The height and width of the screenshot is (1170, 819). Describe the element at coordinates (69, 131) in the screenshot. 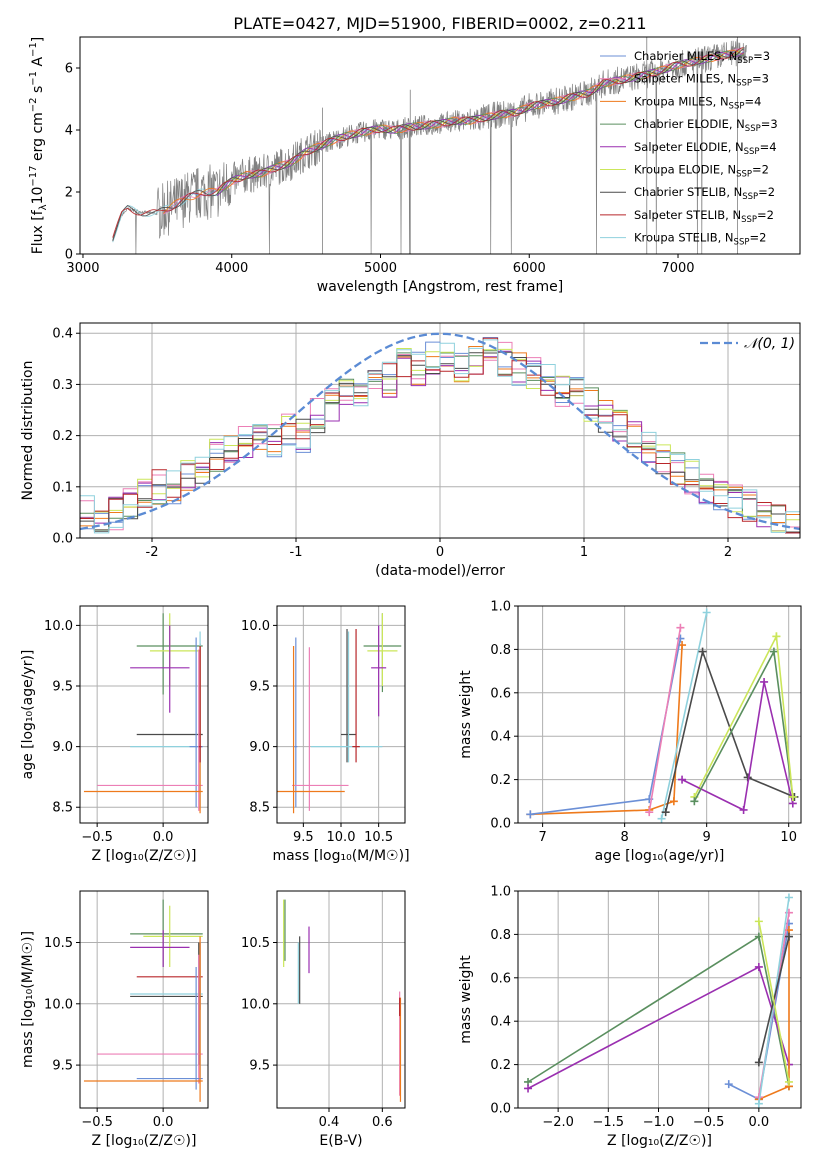

I see `y-tick-label: 4` at that location.